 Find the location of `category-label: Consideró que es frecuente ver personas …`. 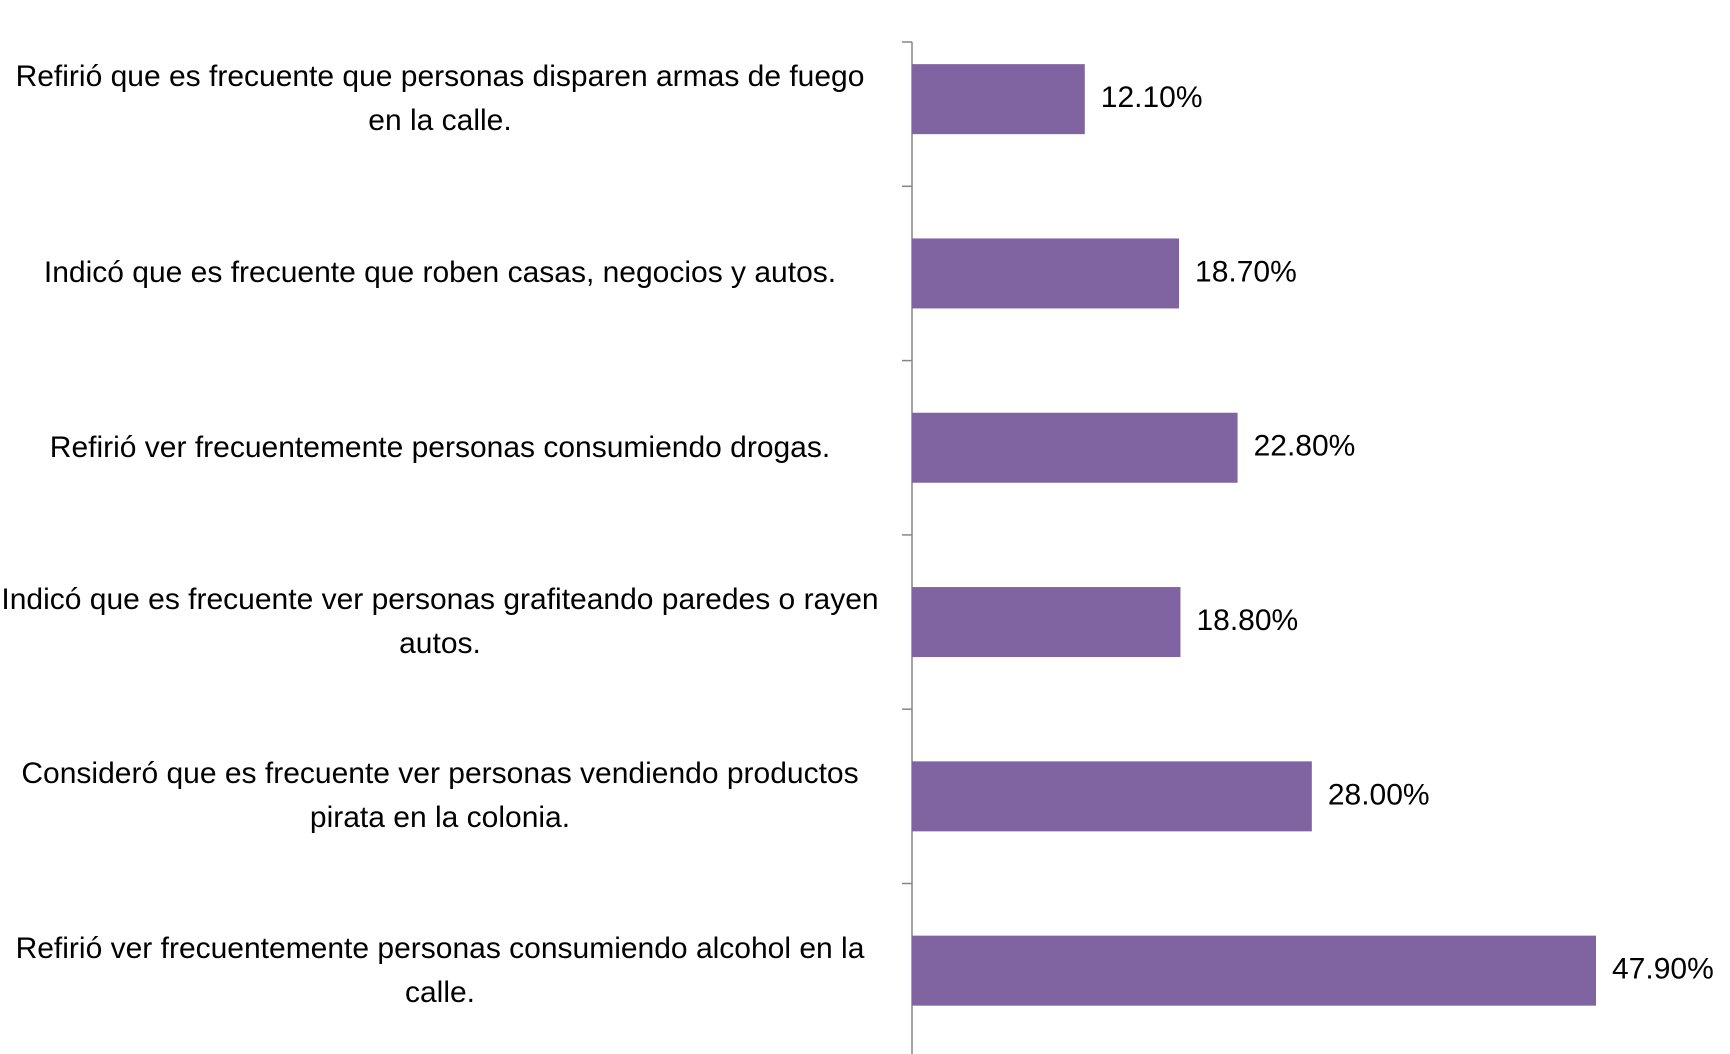

category-label: Consideró que es frecuente ver personas … is located at coordinates (440, 796).